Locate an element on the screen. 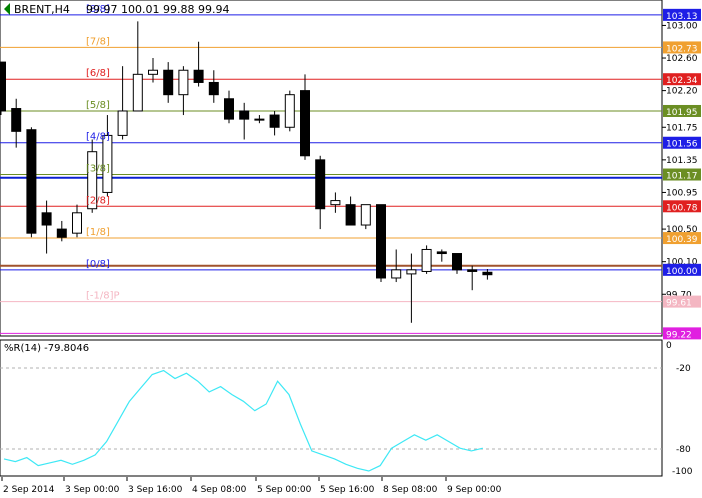 Image resolution: width=702 pixels, height=498 pixels. price-tick-label: 100.50 is located at coordinates (682, 230).